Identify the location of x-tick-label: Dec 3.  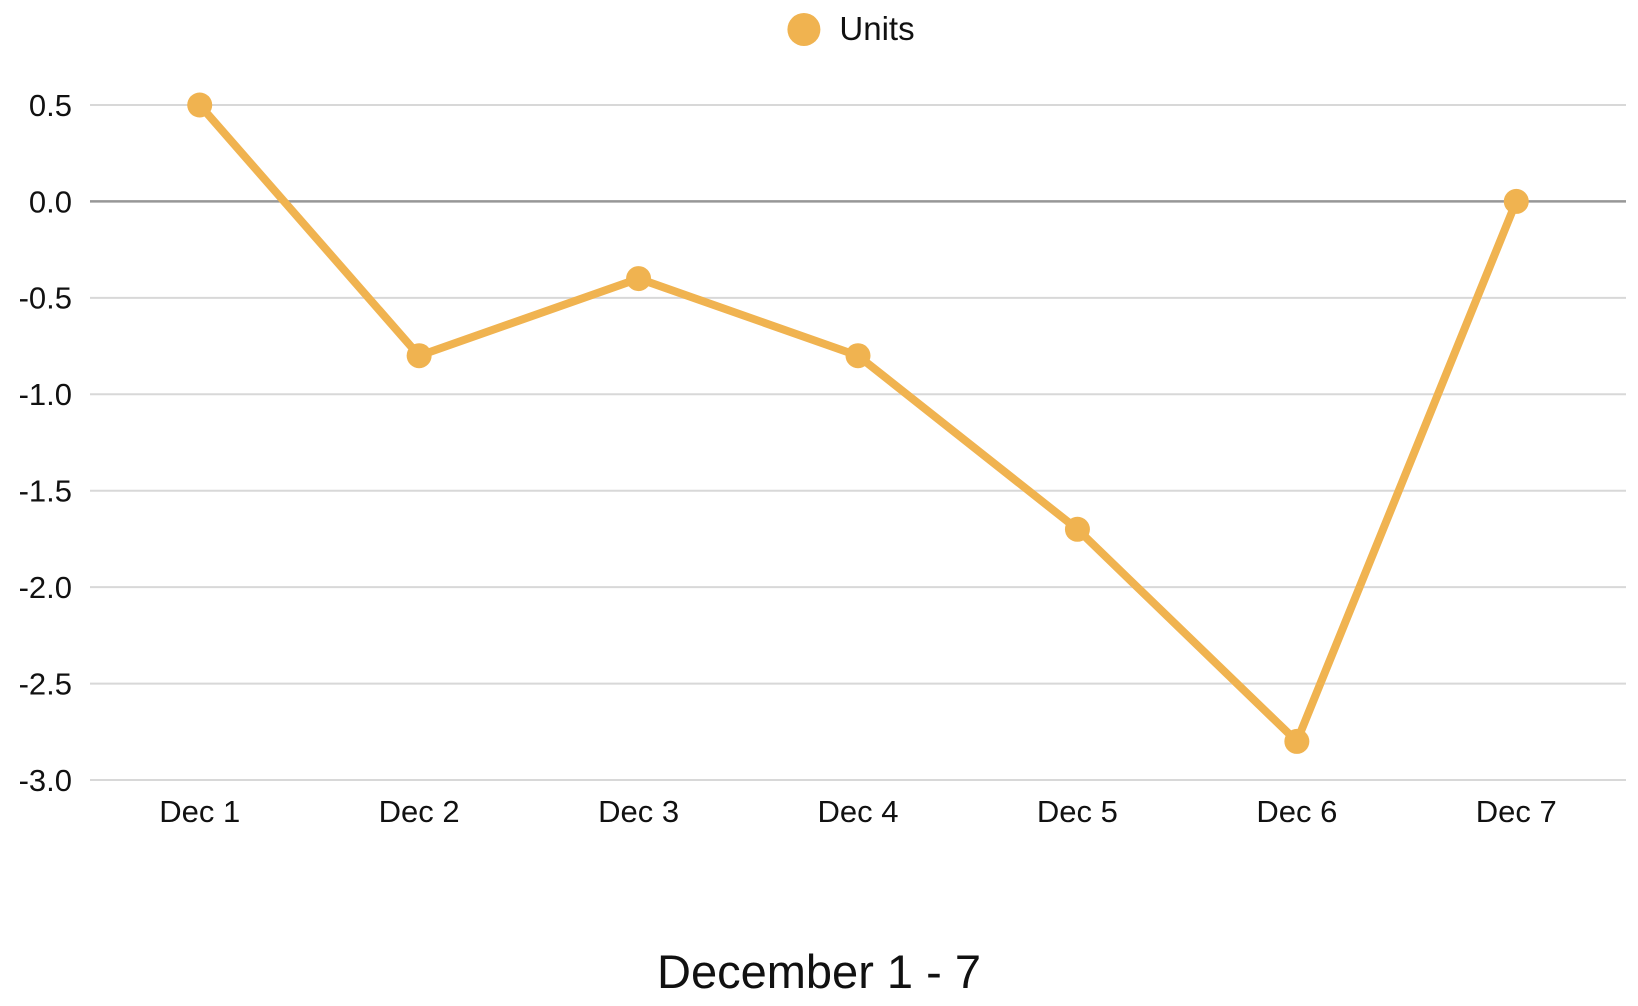
(638, 811).